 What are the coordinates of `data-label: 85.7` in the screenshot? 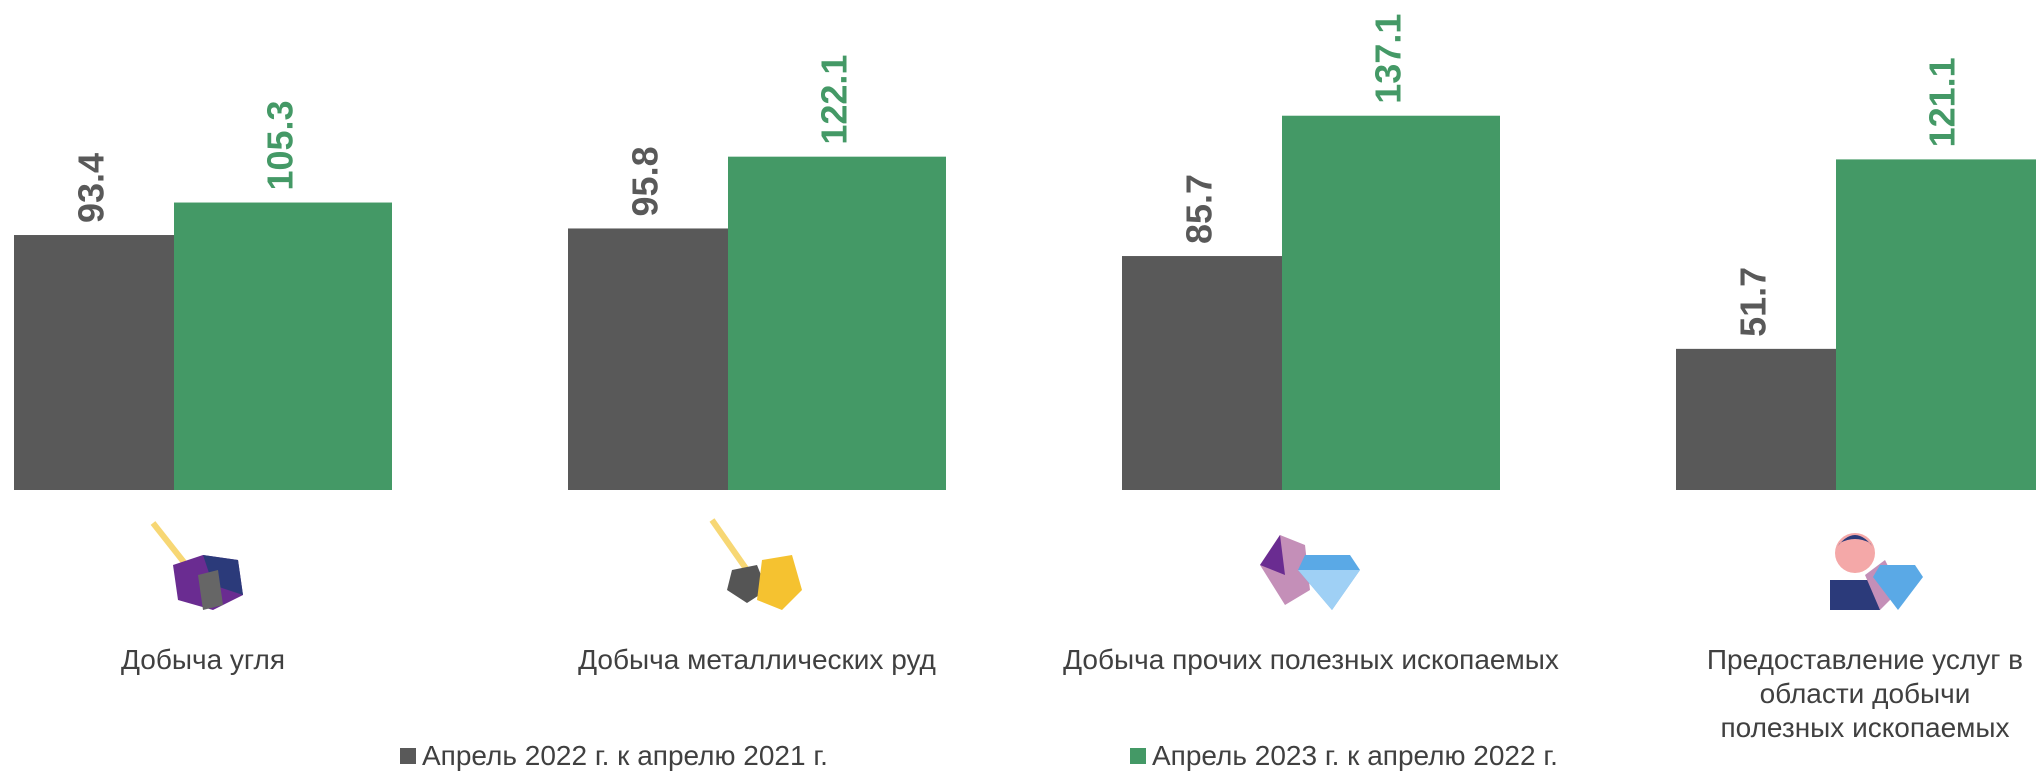 It's located at (1199, 209).